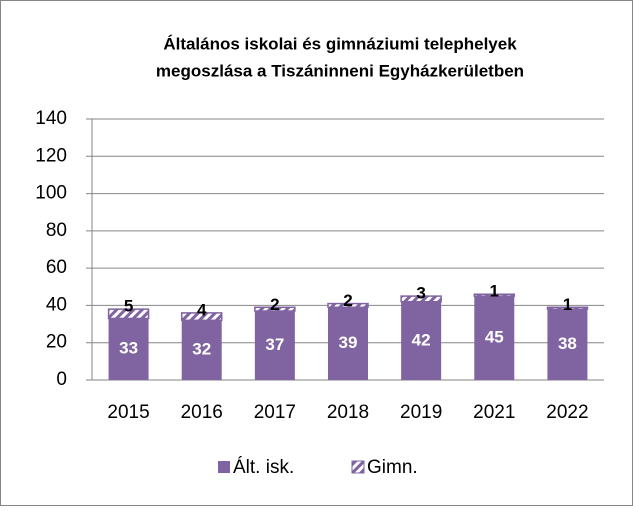 The height and width of the screenshot is (511, 633). Describe the element at coordinates (61, 379) in the screenshot. I see `y-tick-label: 0` at that location.